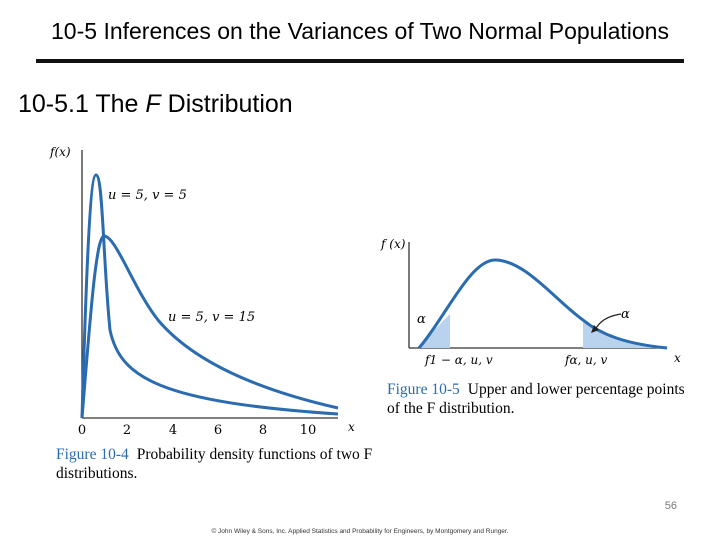  What do you see at coordinates (173, 430) in the screenshot?
I see `fig4-tick-4: 4` at bounding box center [173, 430].